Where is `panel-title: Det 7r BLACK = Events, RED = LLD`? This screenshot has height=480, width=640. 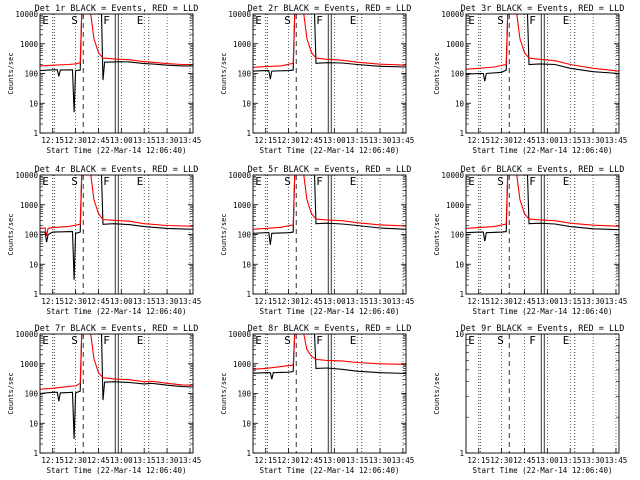
panel-title: Det 7r BLACK = Events, RED = LLD is located at coordinates (117, 329).